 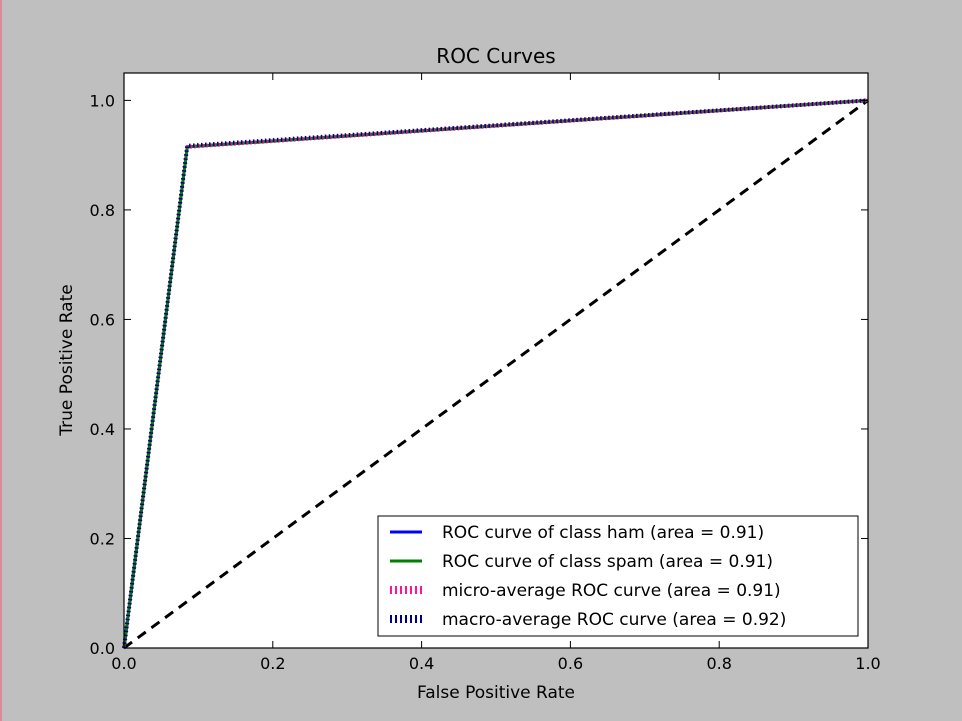 What do you see at coordinates (102, 100) in the screenshot?
I see `y-tick-label: 1.0` at bounding box center [102, 100].